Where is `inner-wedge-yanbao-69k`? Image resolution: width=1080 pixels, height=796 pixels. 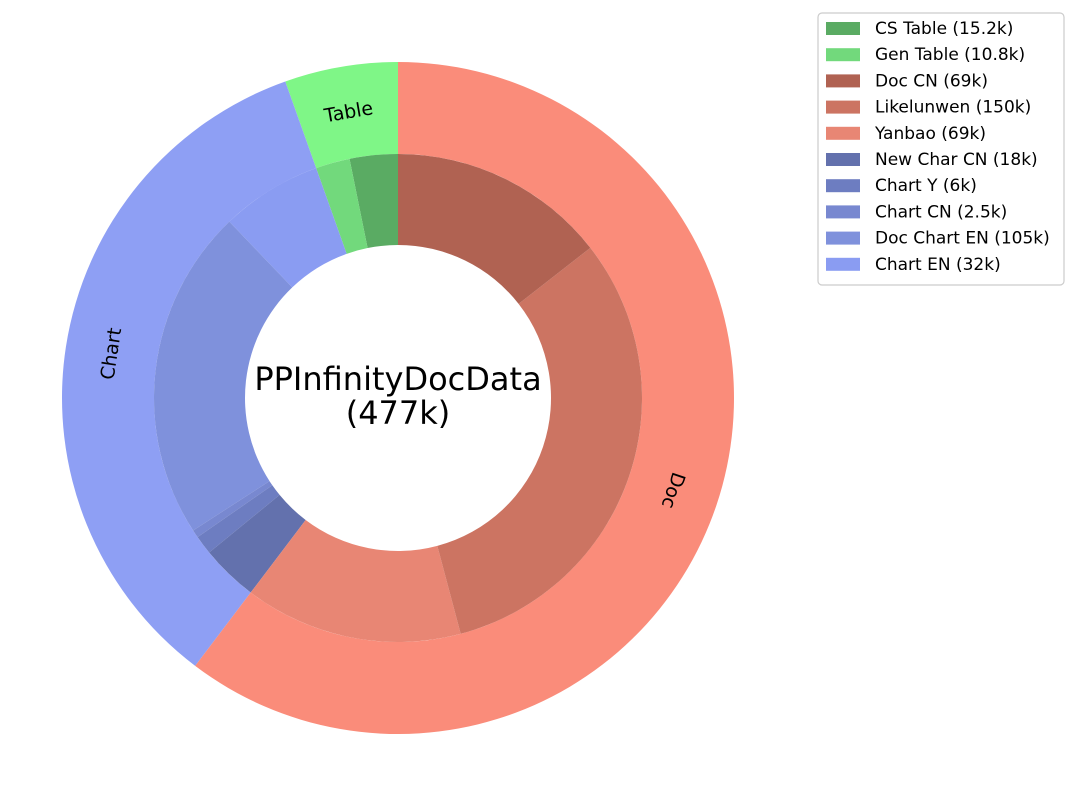
inner-wedge-yanbao-69k is located at coordinates (355, 580).